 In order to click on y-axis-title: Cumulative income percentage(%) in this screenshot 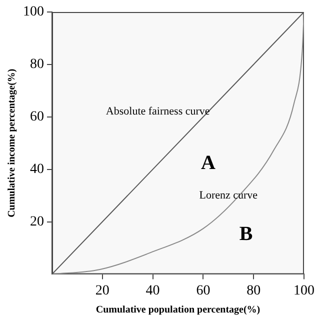, I will do `click(12, 143)`.